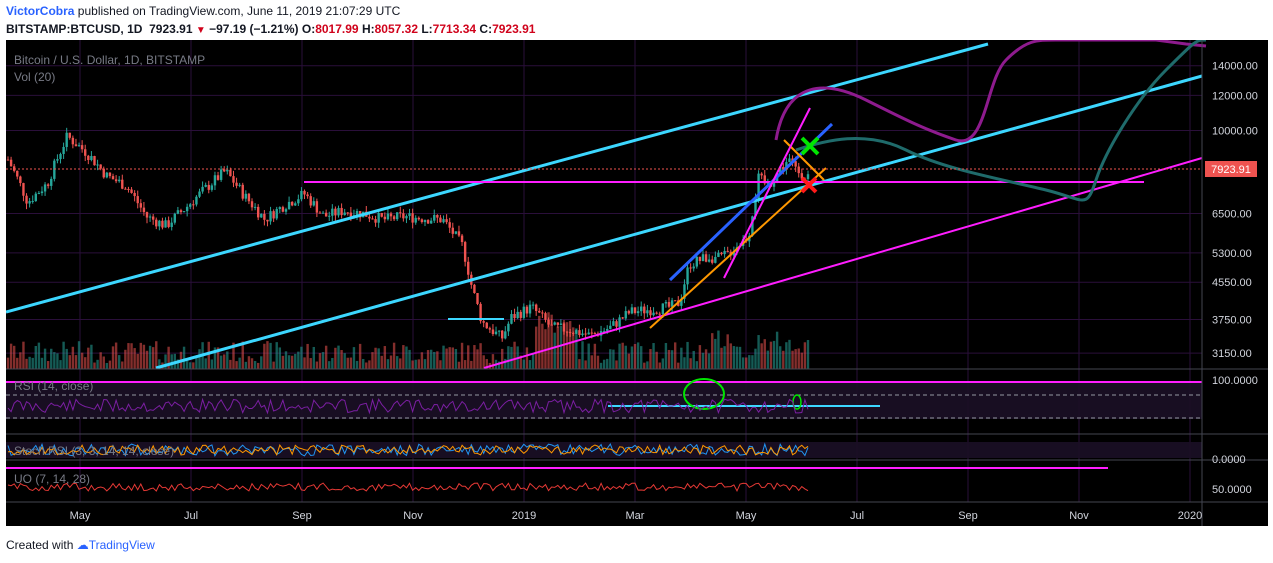 This screenshot has height=563, width=1273. Describe the element at coordinates (1232, 254) in the screenshot. I see `y-tick-label: 5300.00` at that location.